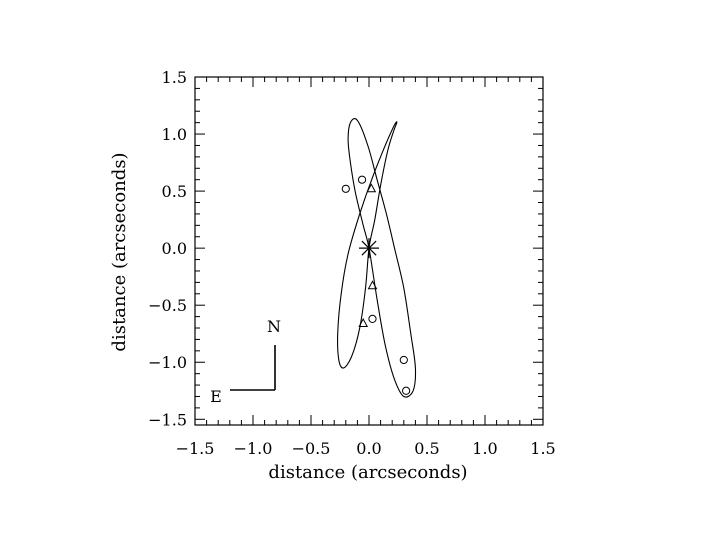  I want to click on x-tick-label: −1.5, so click(195, 448).